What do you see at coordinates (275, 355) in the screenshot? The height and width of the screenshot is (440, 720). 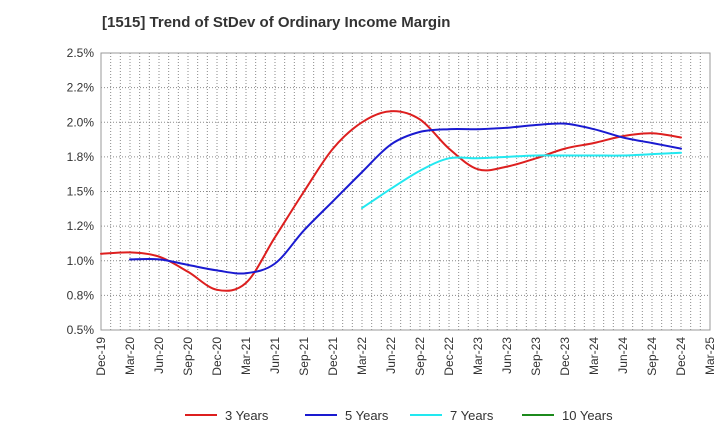 I see `x-tick-label: Jun-21` at bounding box center [275, 355].